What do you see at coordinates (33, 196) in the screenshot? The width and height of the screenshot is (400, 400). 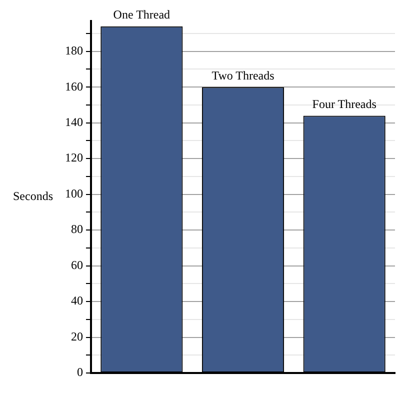 I see `y-axis-title: Seconds` at bounding box center [33, 196].